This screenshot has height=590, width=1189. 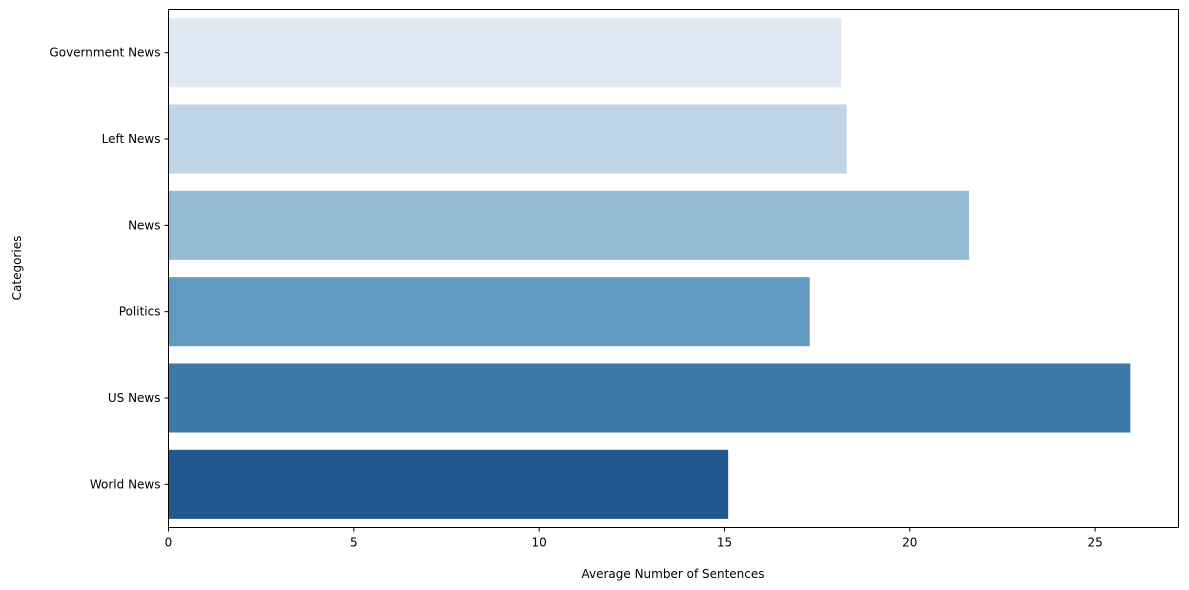 What do you see at coordinates (507, 139) in the screenshot?
I see `bar-left-news` at bounding box center [507, 139].